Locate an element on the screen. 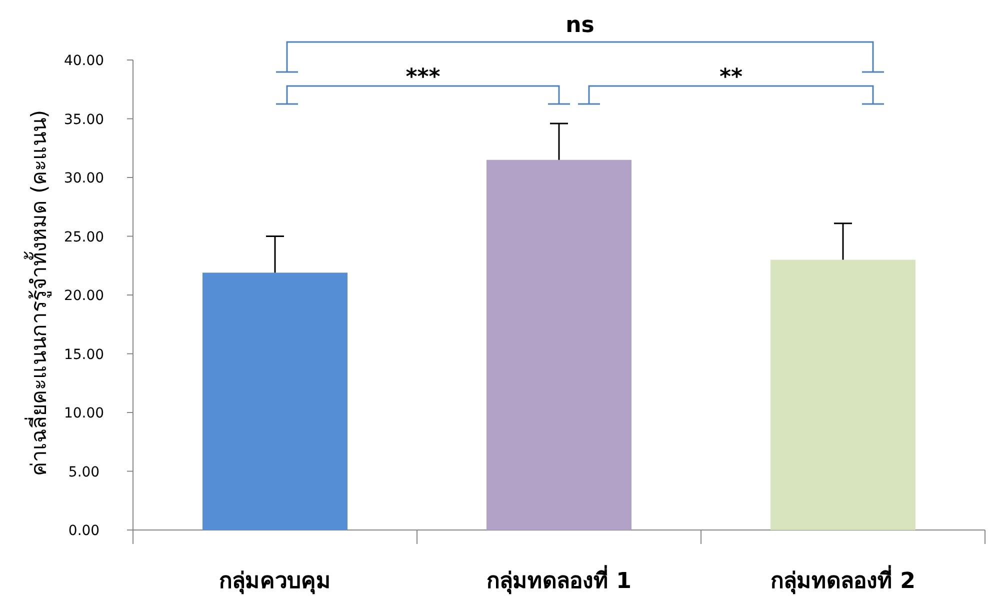 The image size is (990, 597). y-tick-label: 30.00 is located at coordinates (84, 178).